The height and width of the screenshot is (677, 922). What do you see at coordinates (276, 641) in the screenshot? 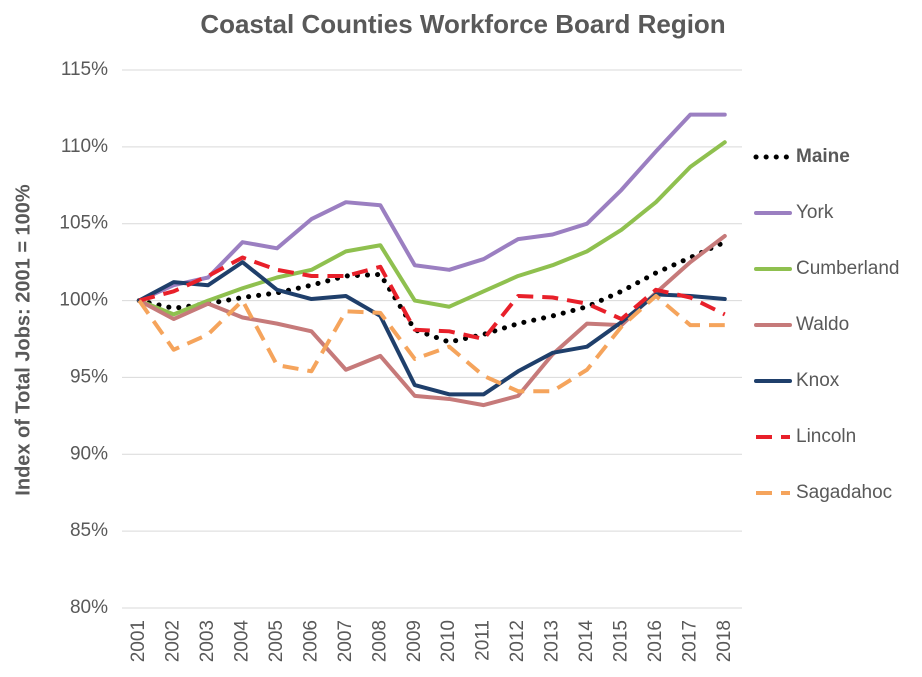
I see `x-tick-label: 2005` at bounding box center [276, 641].